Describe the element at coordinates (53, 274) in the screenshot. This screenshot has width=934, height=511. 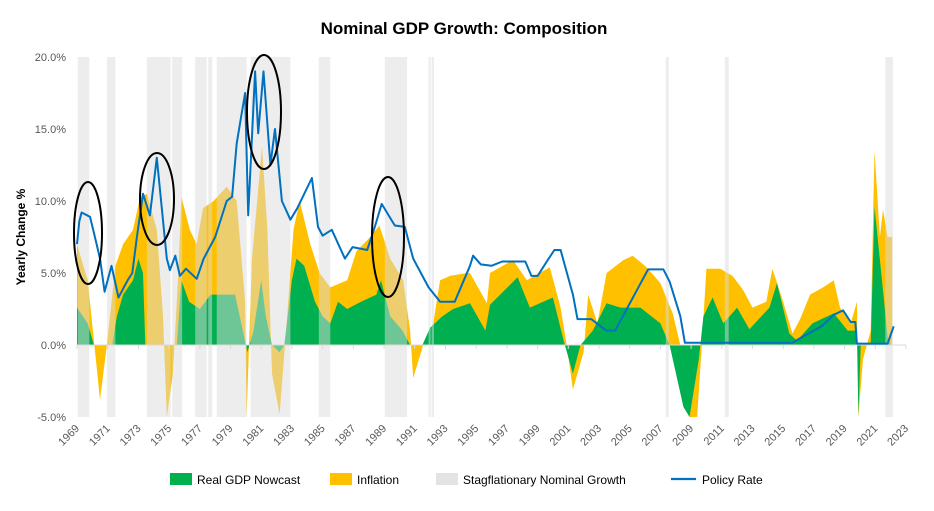
I see `y-tick-label: 5.0%` at that location.